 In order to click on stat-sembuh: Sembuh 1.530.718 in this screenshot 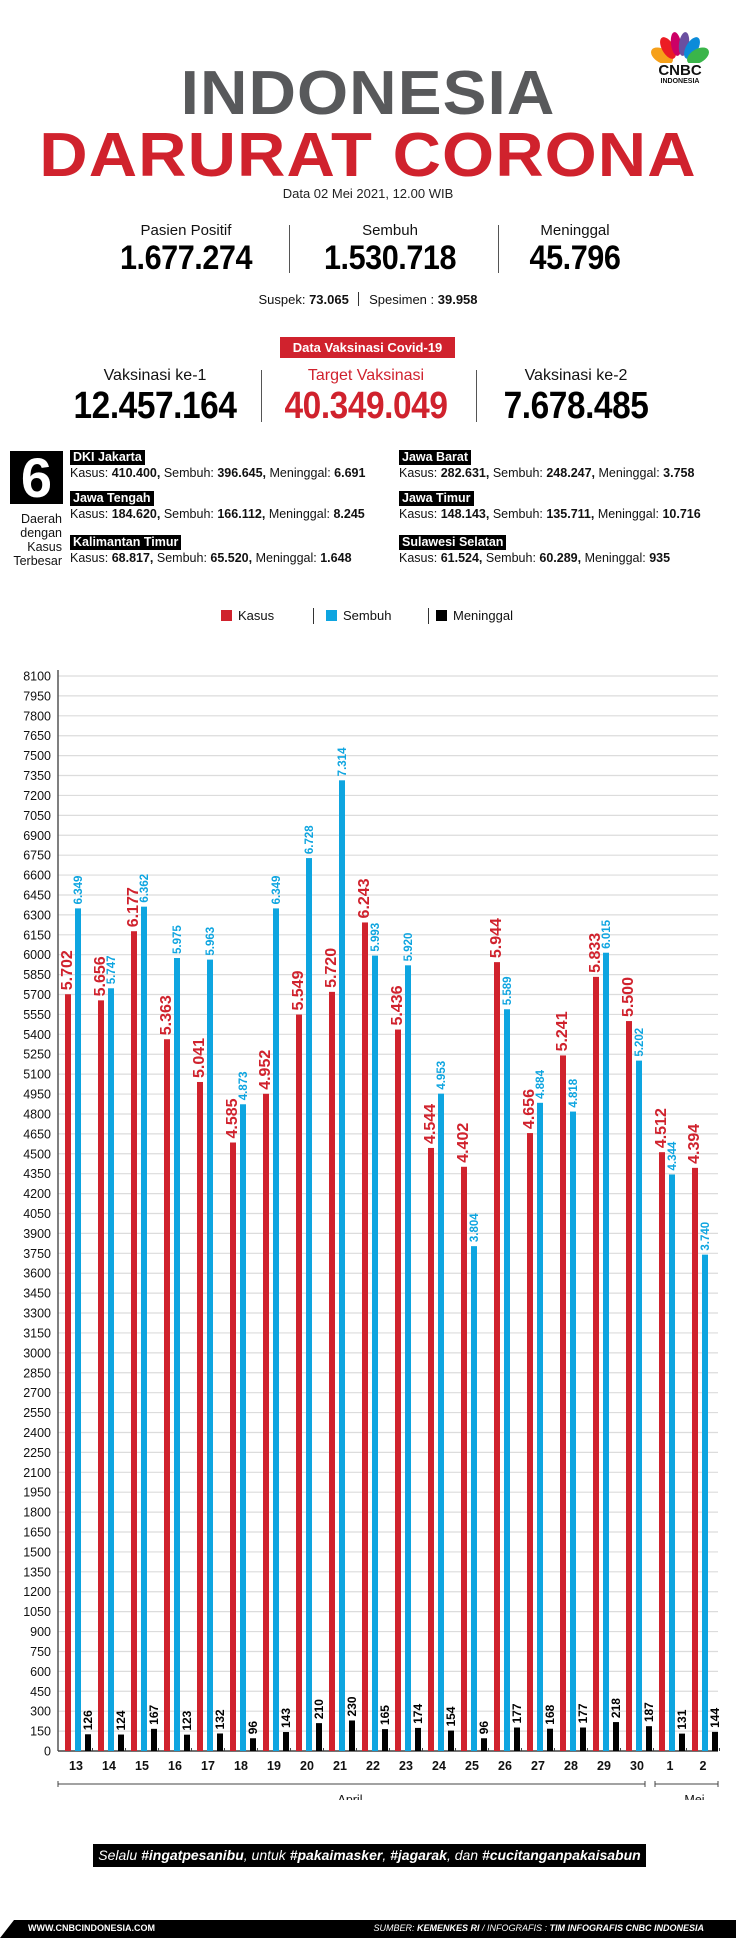, I will do `click(390, 249)`.